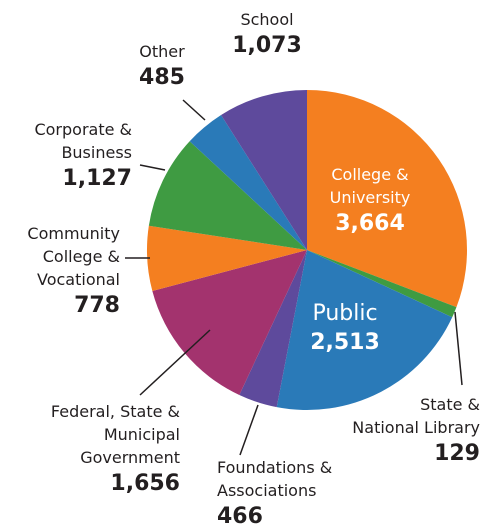 The image size is (493, 531). Describe the element at coordinates (416, 416) in the screenshot. I see `category-name: State & National Library` at that location.